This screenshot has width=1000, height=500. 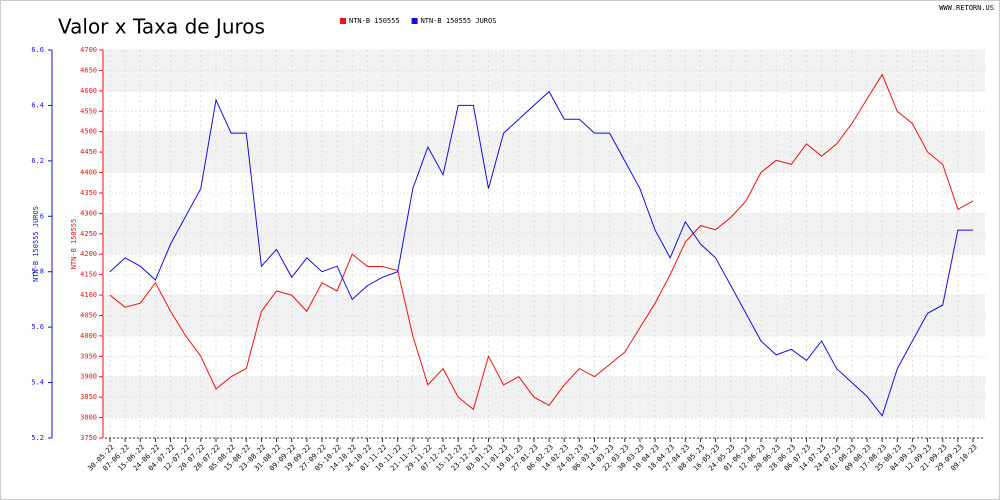 I want to click on y2-tick-label: 3750, so click(x=88, y=438).